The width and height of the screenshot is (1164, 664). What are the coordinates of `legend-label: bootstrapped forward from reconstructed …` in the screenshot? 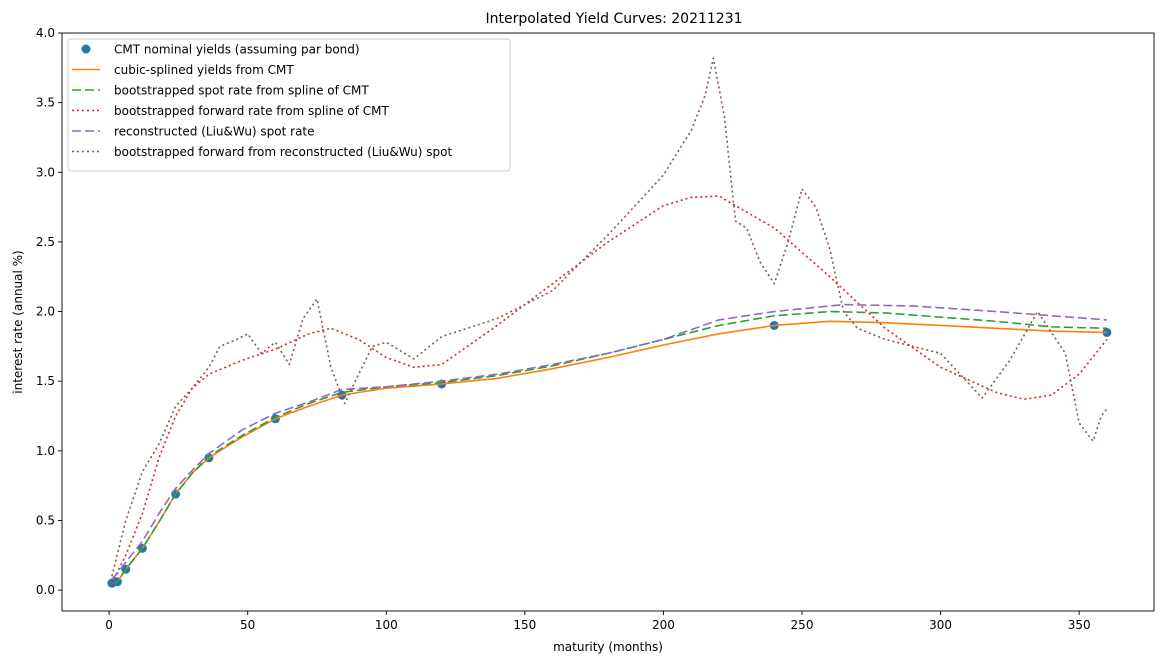 It's located at (283, 152).